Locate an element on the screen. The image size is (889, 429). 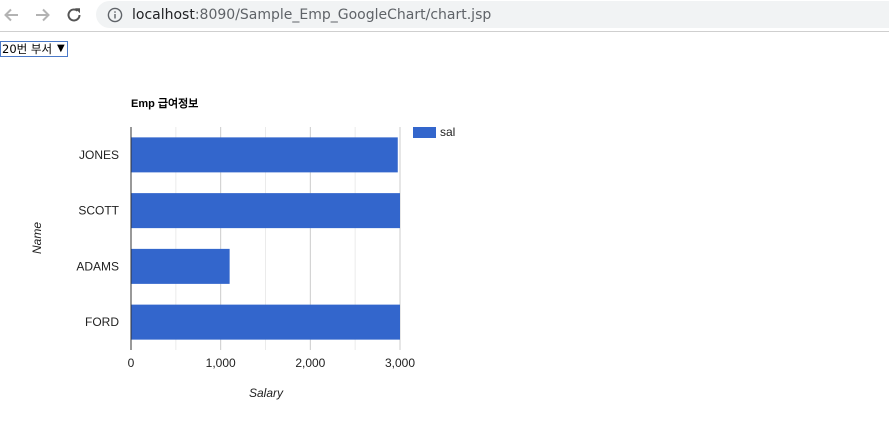
y-tick-label: ADAMS is located at coordinates (97, 266).